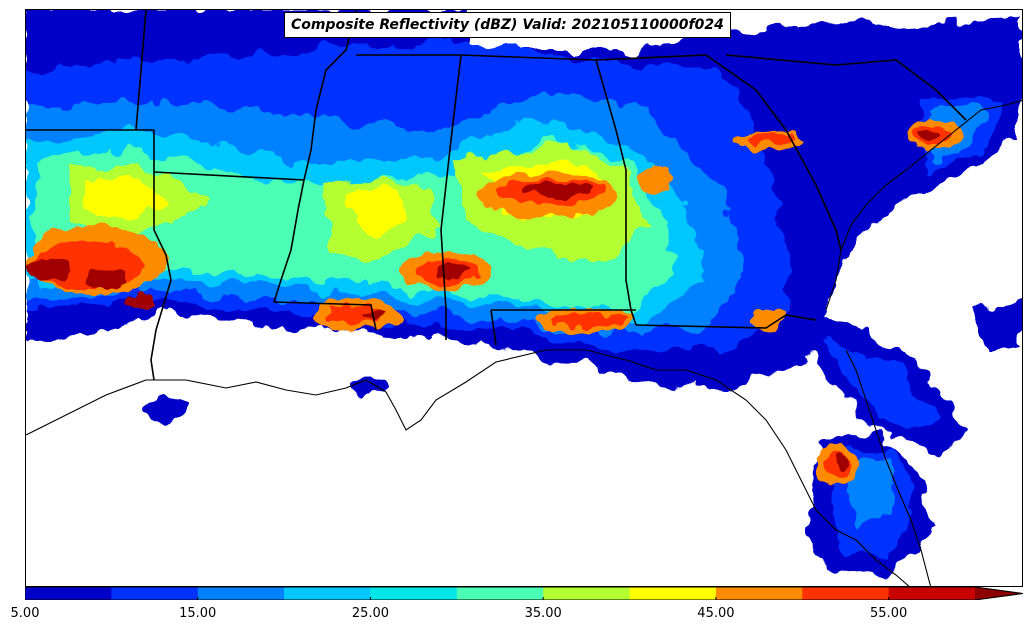 The image size is (1033, 633). I want to click on colorbar-extend-arrow, so click(999, 593).